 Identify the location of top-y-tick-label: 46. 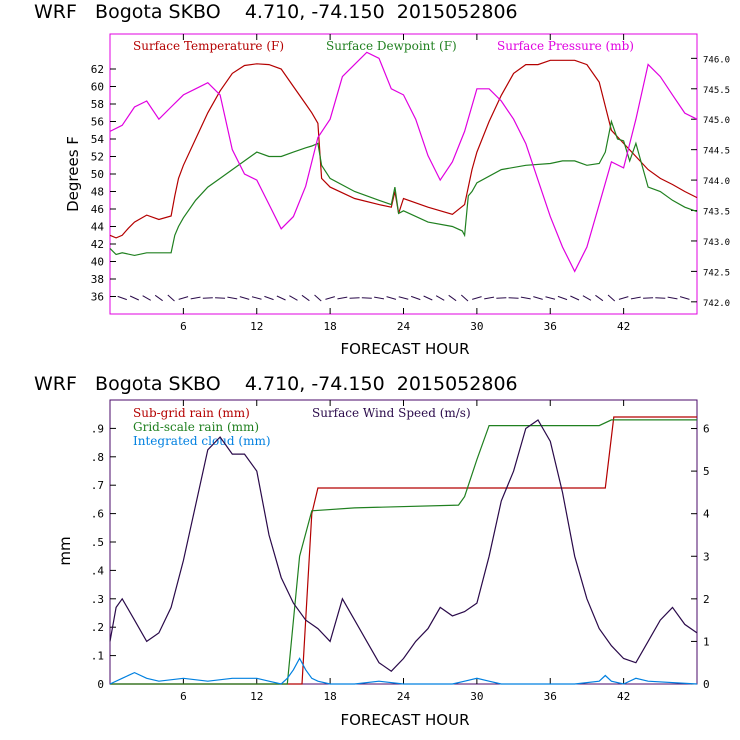
(97, 209).